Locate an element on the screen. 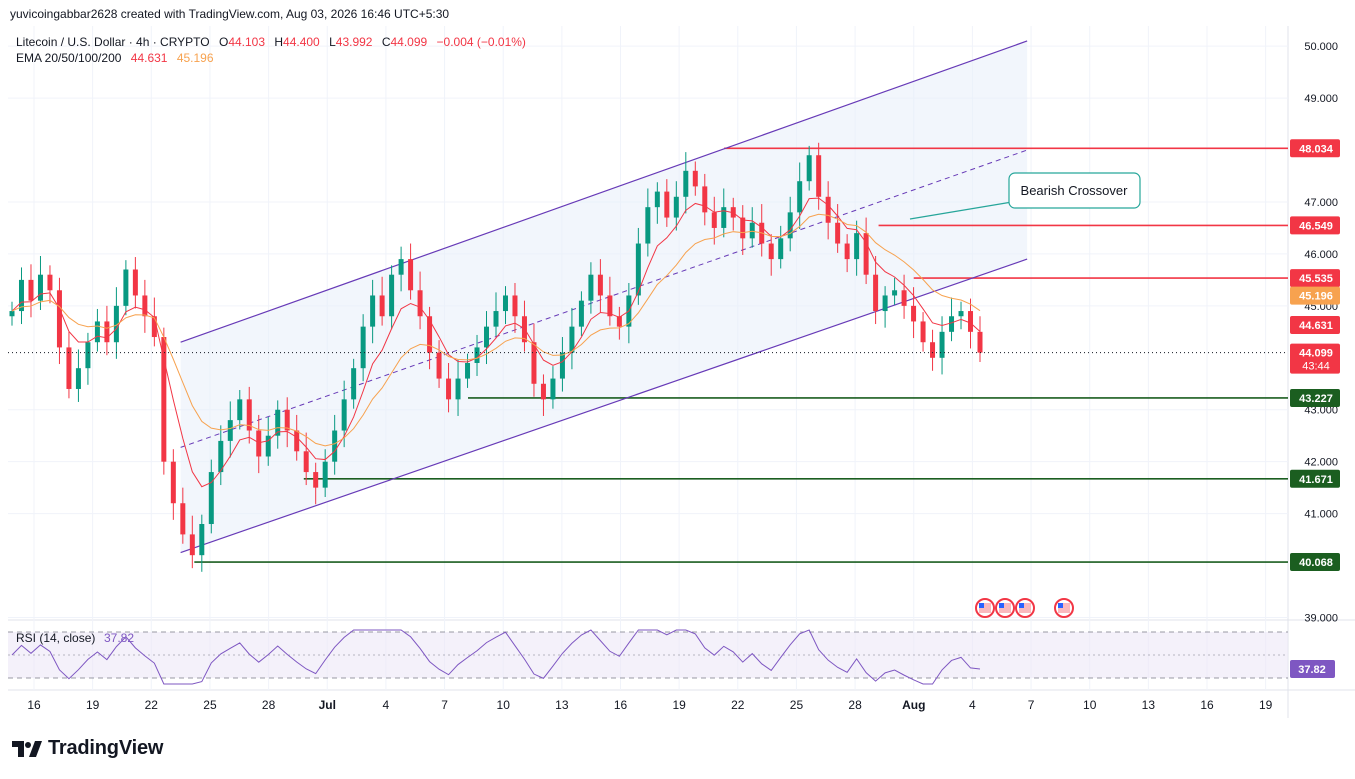 Image resolution: width=1355 pixels, height=779 pixels. tradingview-logo: TradingView is located at coordinates (87, 748).